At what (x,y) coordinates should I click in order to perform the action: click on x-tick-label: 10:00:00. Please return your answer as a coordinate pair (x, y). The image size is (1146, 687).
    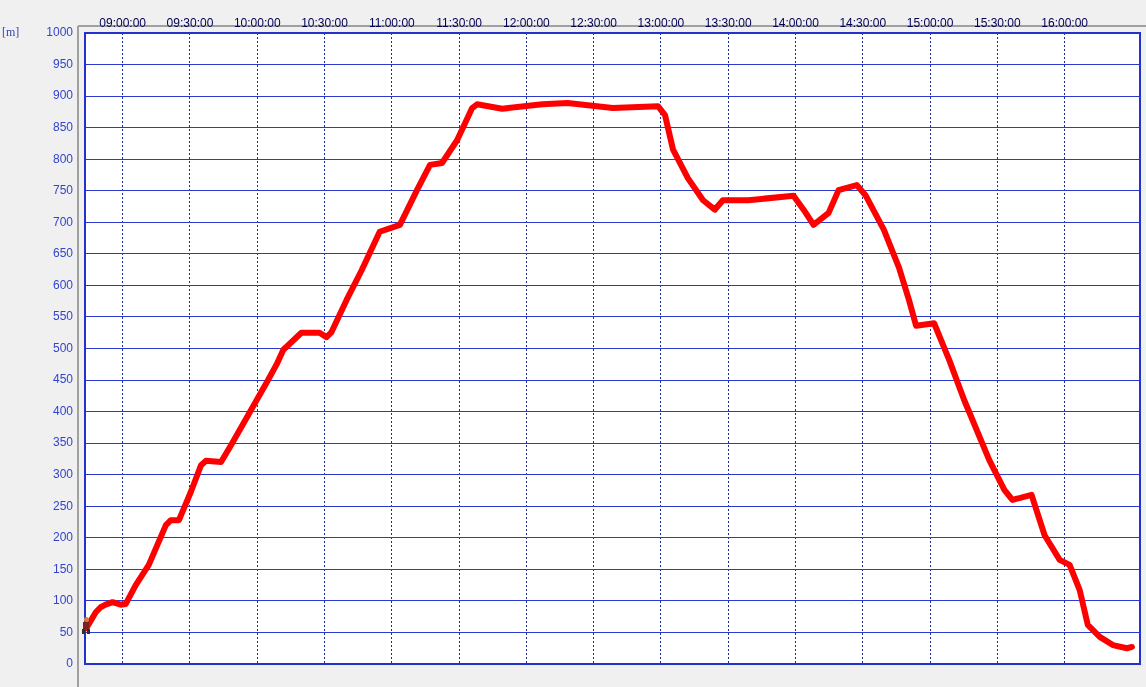
    Looking at the image, I should click on (257, 23).